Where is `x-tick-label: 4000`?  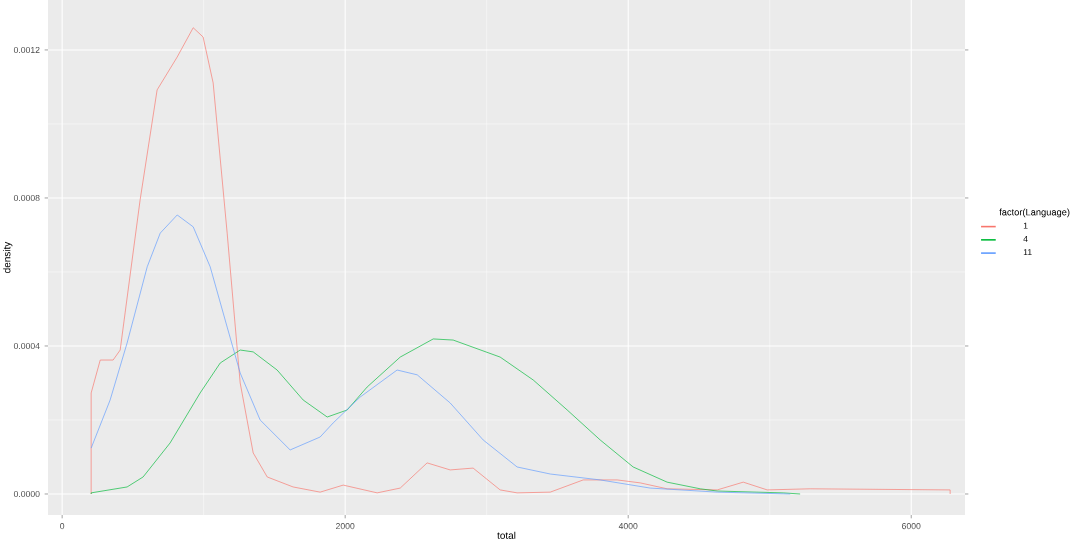
x-tick-label: 4000 is located at coordinates (628, 526).